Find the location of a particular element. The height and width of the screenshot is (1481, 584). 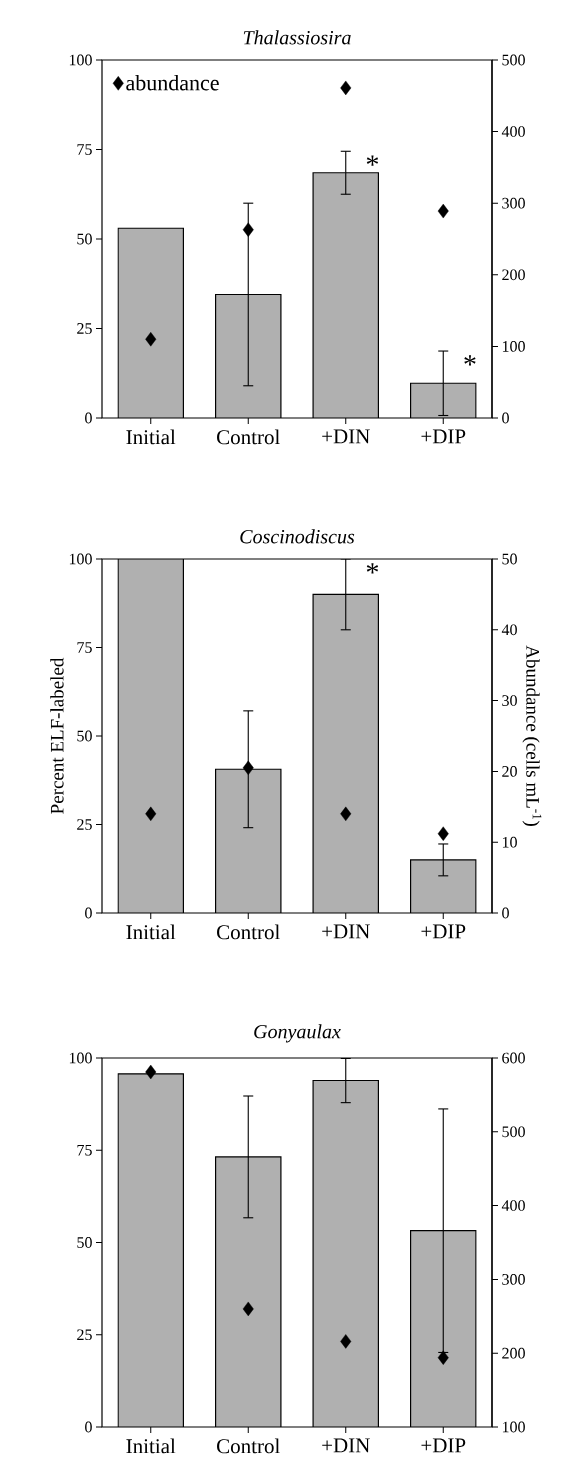

y2-tick-label: 40 is located at coordinates (509, 630).